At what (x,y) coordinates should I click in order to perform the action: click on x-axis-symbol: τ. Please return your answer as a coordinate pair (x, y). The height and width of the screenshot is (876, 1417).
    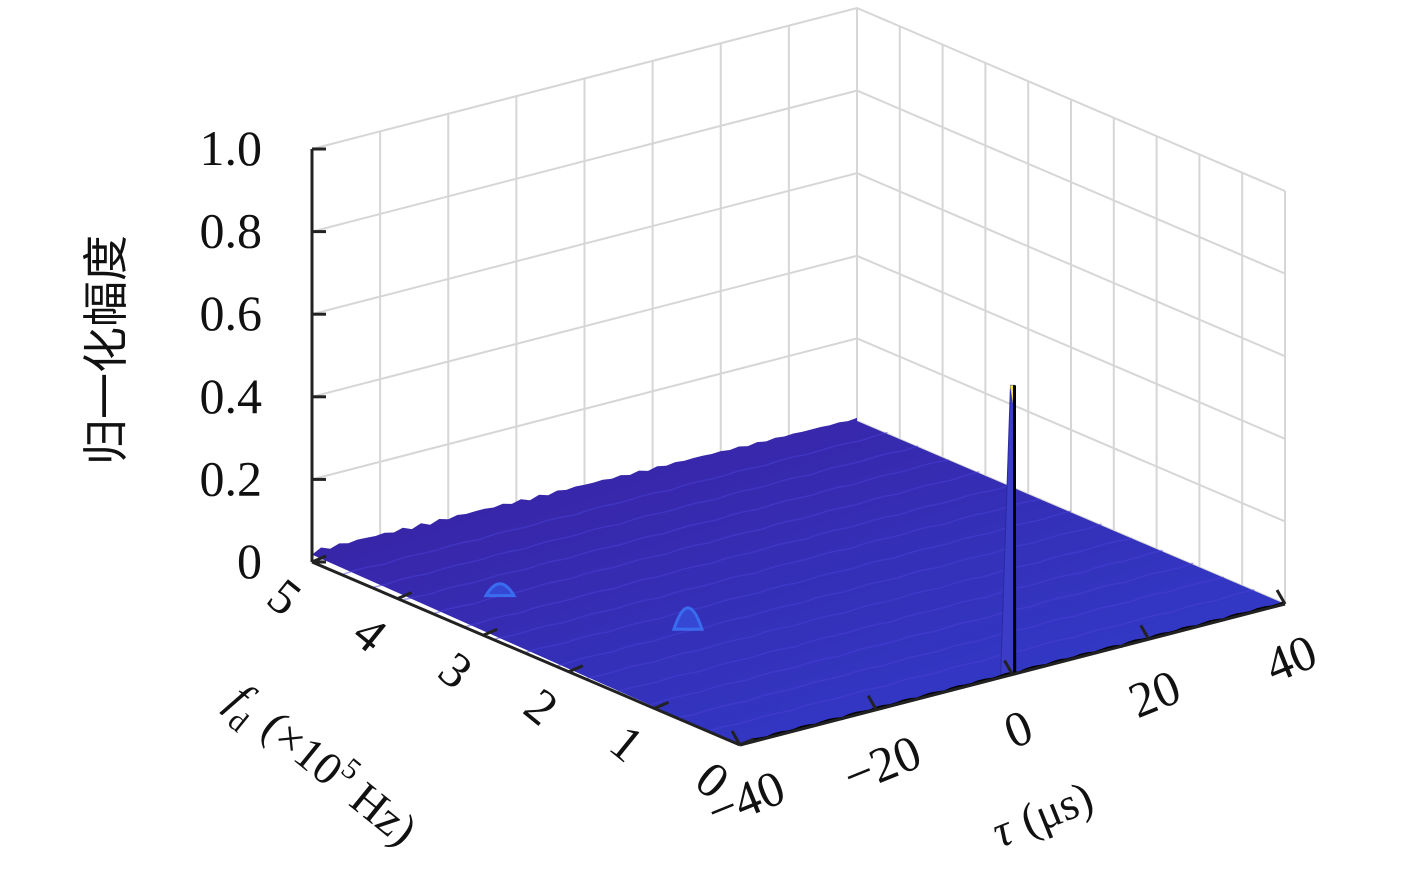
    Looking at the image, I should click on (1003, 830).